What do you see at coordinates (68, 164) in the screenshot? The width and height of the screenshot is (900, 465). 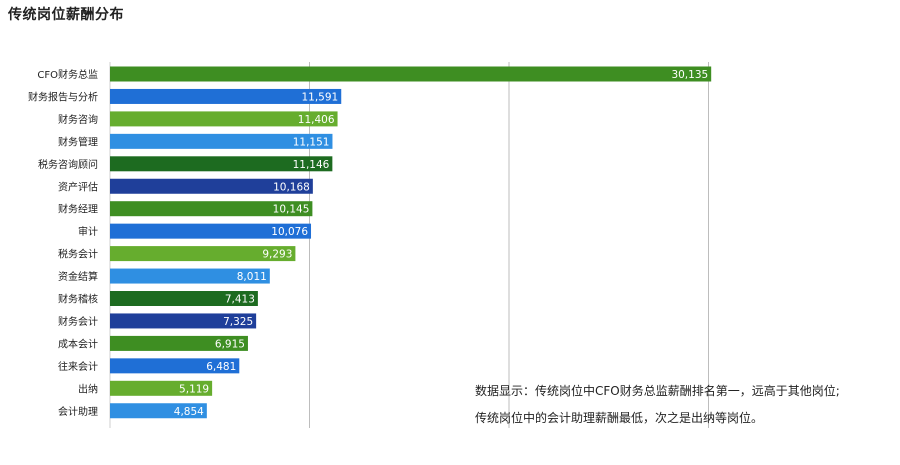 I see `category-label: 税务咨询顾问` at bounding box center [68, 164].